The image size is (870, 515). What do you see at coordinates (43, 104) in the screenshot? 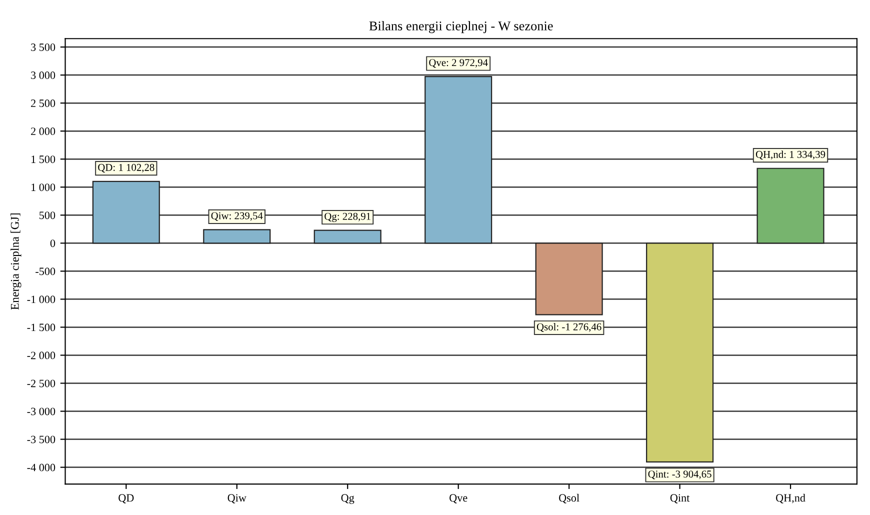
I see `y-tick-label: 2 500` at bounding box center [43, 104].